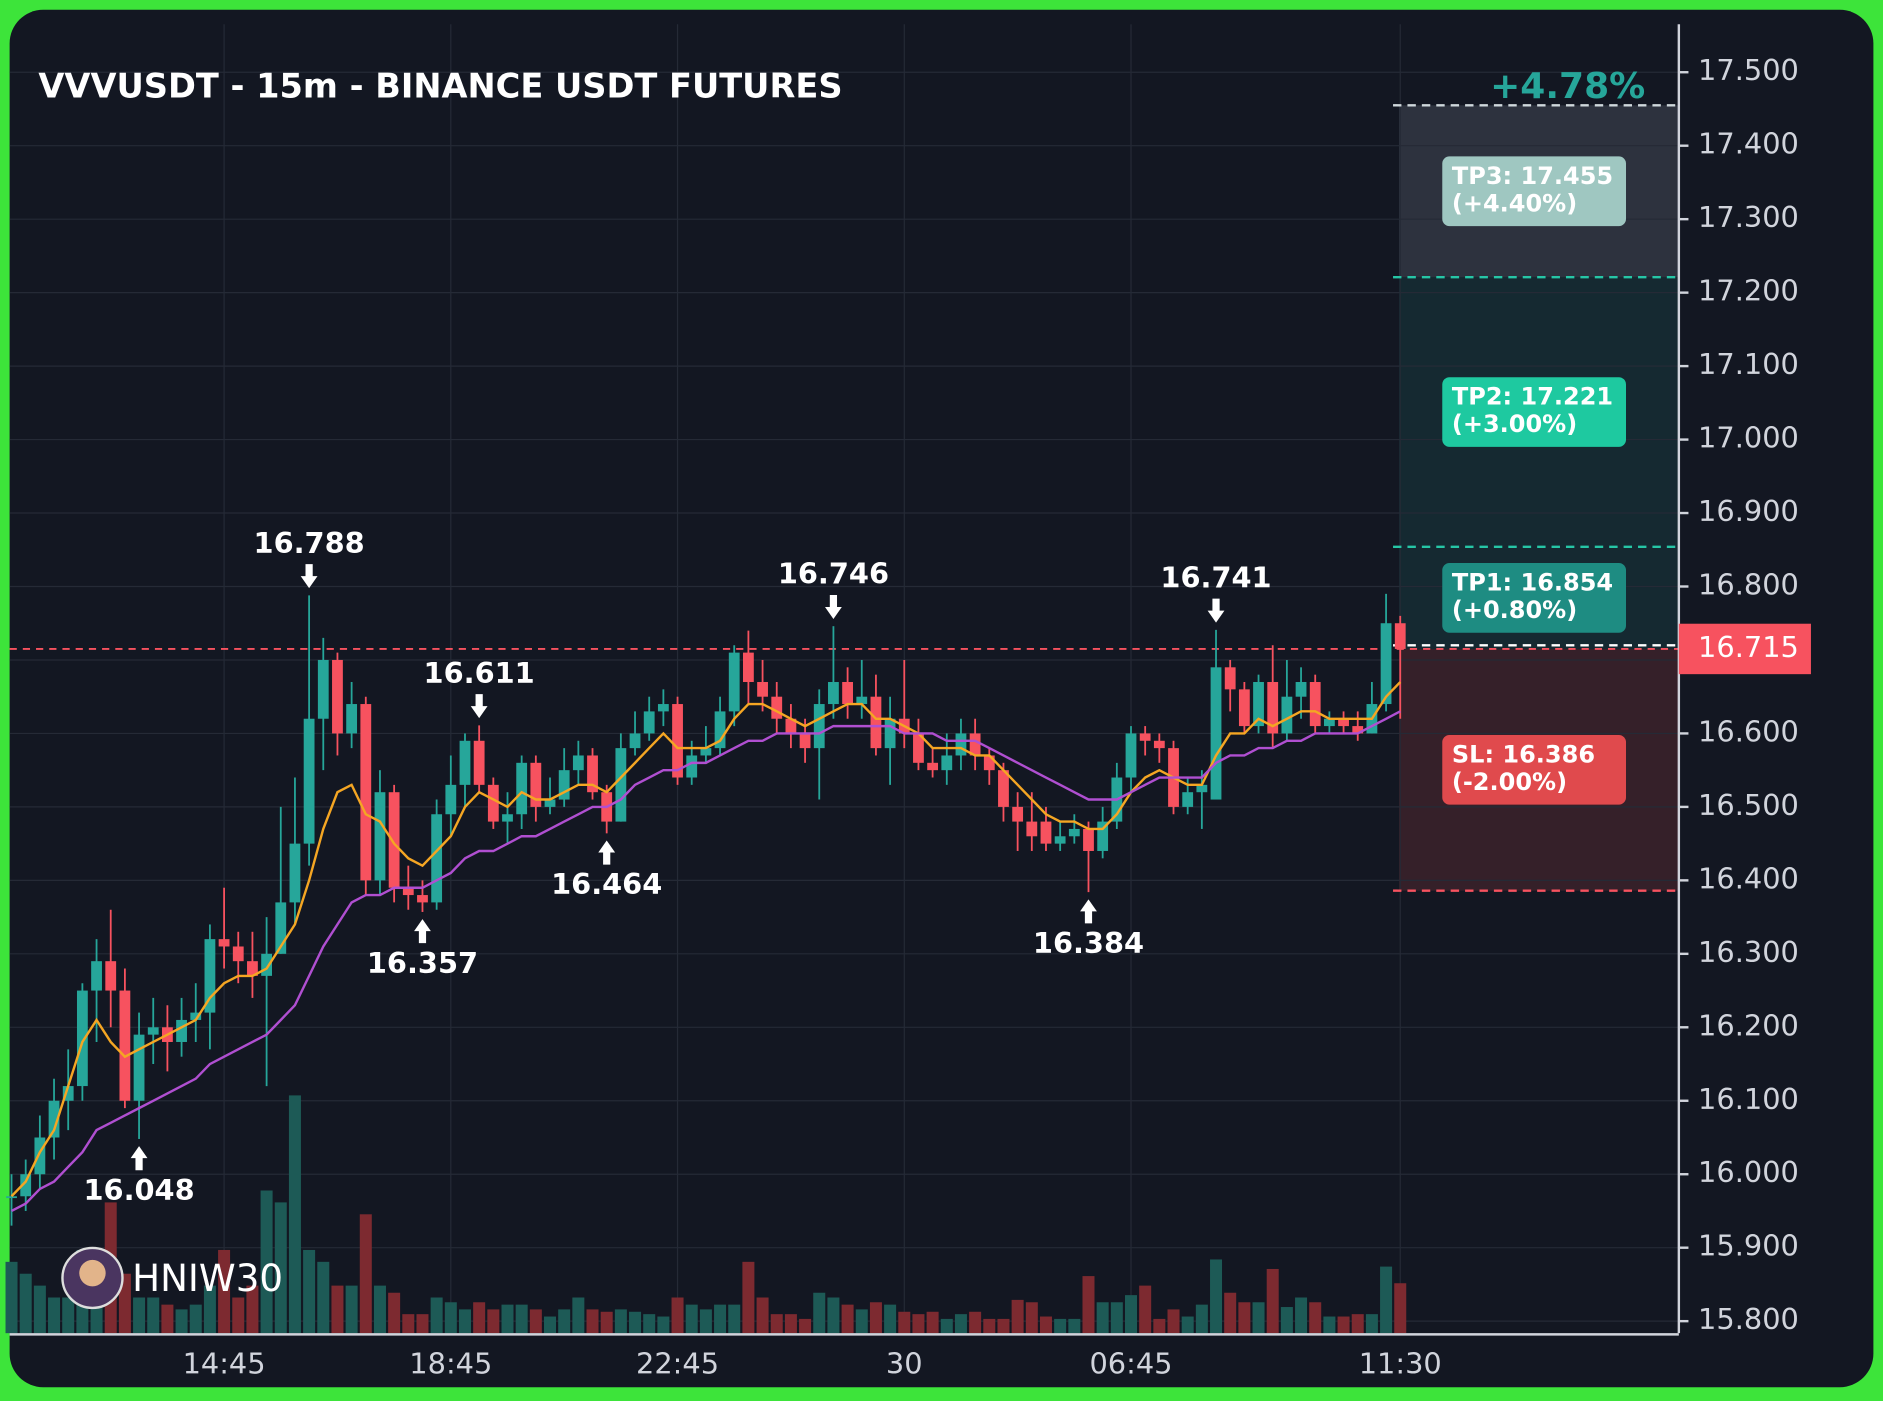  I want to click on x-tick-label: 22:45, so click(677, 1364).